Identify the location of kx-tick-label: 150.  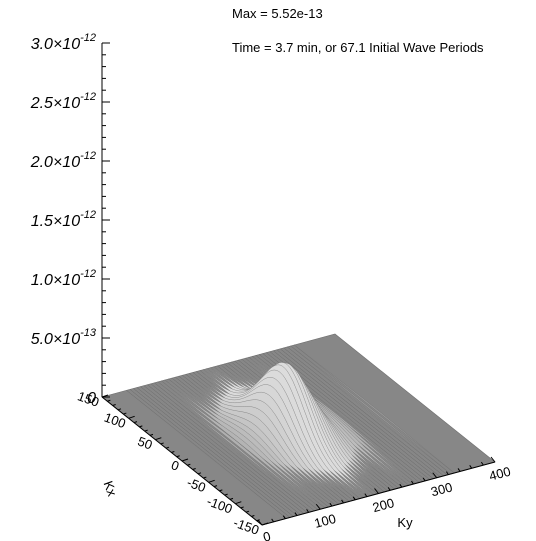
(89, 399).